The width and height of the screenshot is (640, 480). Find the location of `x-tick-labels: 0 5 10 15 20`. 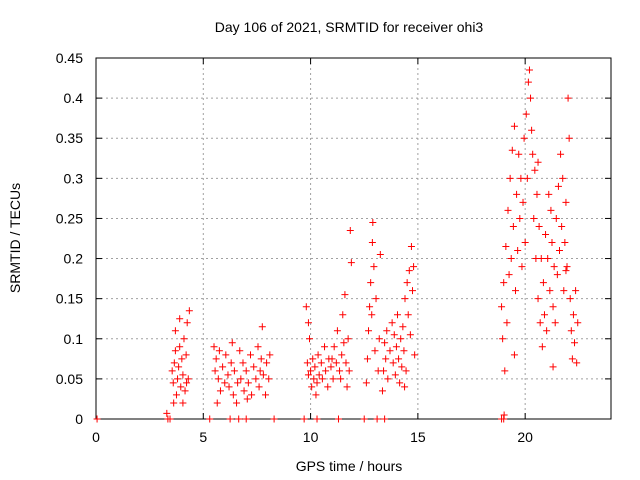

x-tick-labels: 0 5 10 15 20 is located at coordinates (312, 437).